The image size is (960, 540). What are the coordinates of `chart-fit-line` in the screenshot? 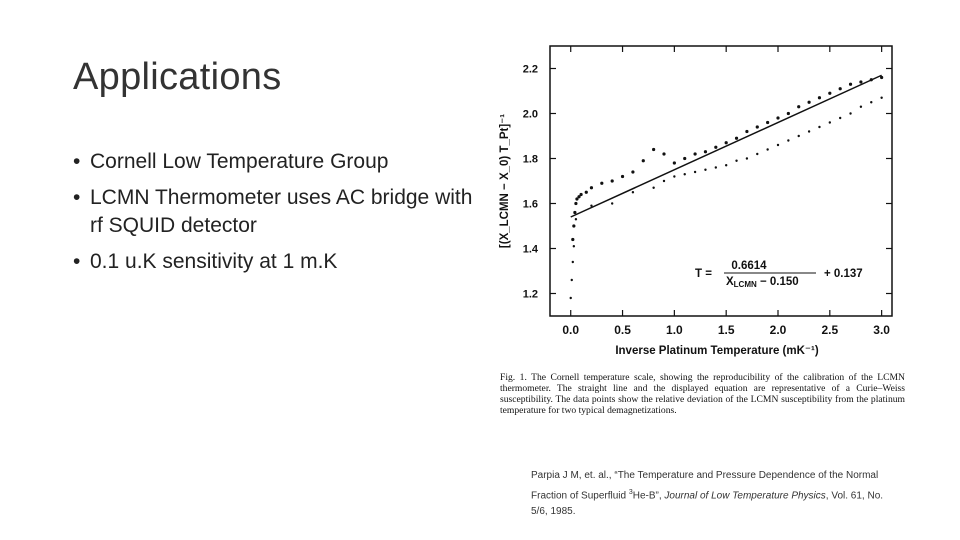 It's located at (726, 146).